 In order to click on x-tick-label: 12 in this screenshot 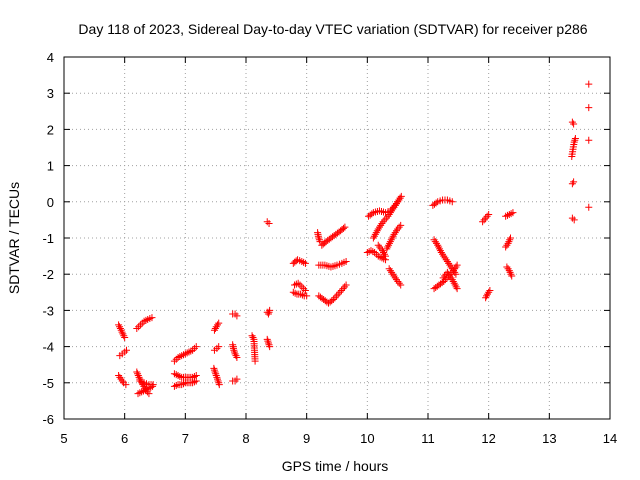, I will do `click(488, 438)`.